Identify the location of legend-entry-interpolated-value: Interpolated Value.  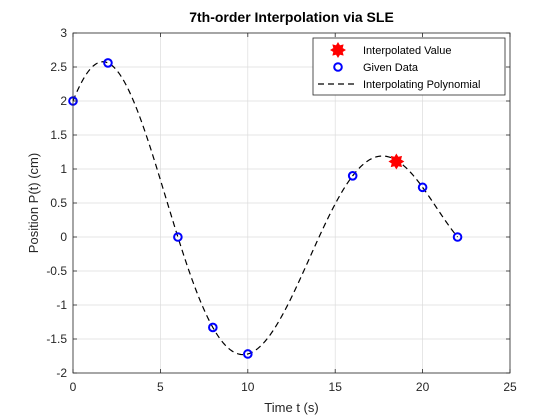
(390, 50).